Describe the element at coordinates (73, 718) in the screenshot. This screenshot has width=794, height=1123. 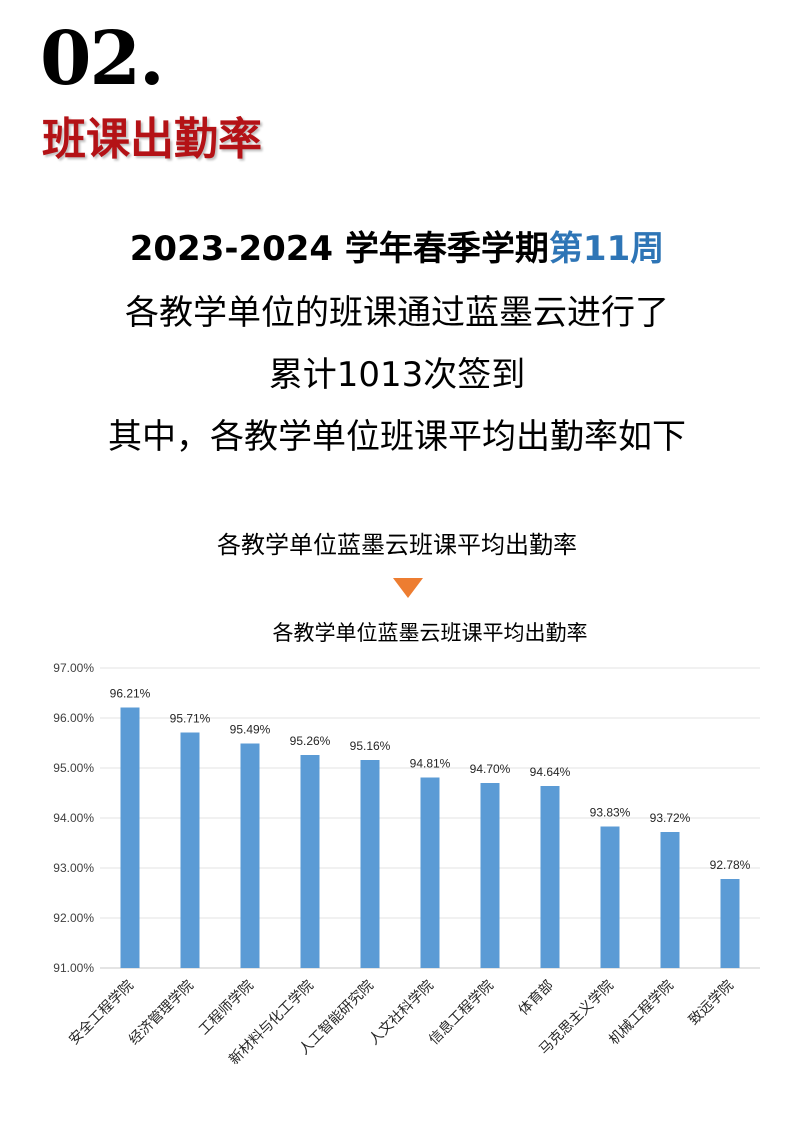
I see `y-tick-label: 96.00%` at that location.